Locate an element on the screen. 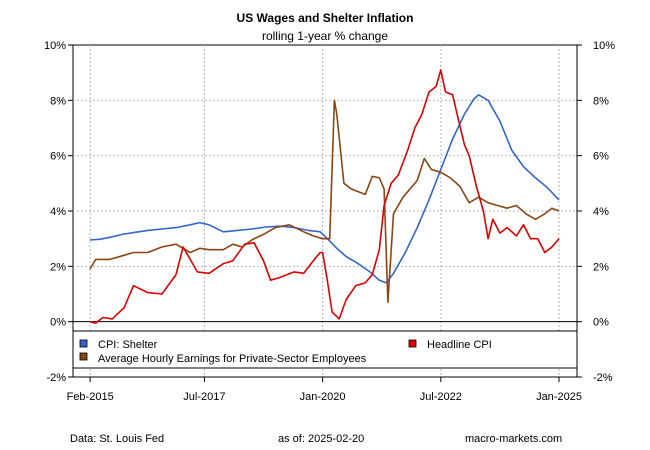  footer-date: as of: 2025-02-20 is located at coordinates (321, 439).